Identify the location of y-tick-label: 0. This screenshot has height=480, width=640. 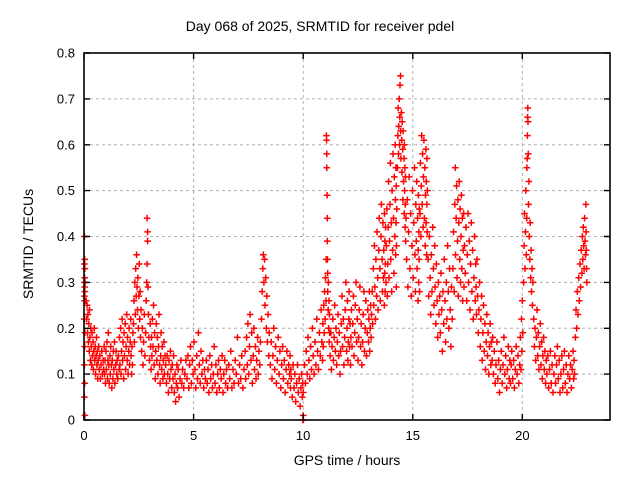
(71, 420).